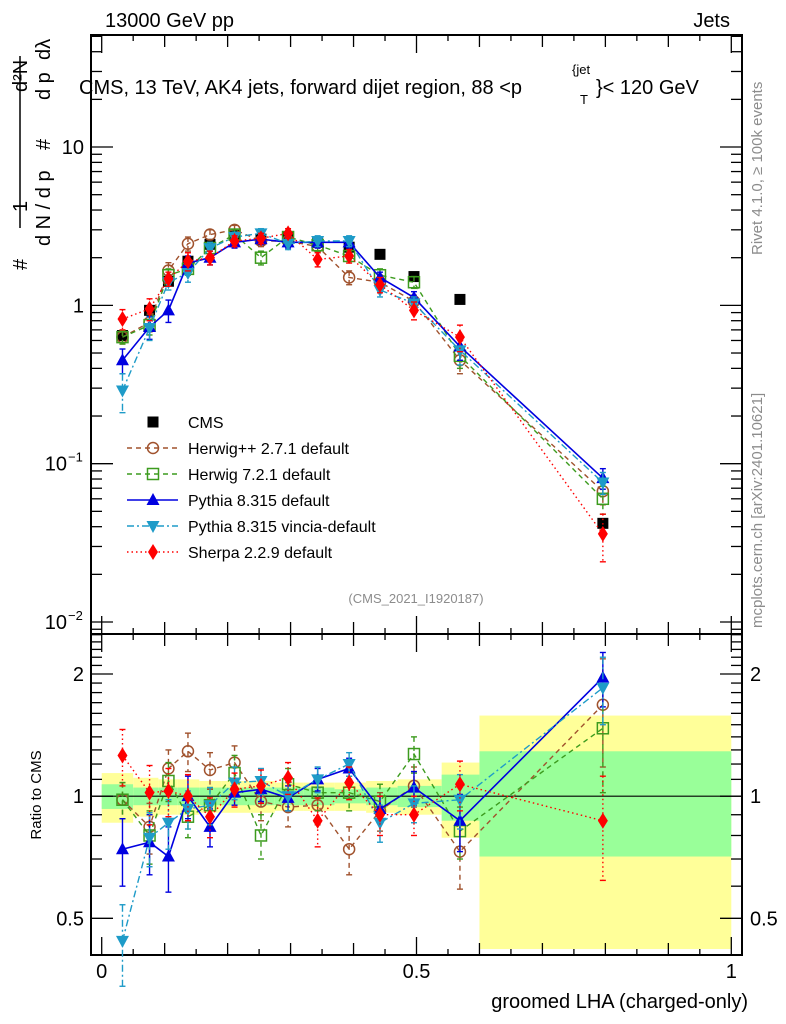  Describe the element at coordinates (282, 527) in the screenshot. I see `legend-label: Pythia 8.315 vincia-default` at that location.